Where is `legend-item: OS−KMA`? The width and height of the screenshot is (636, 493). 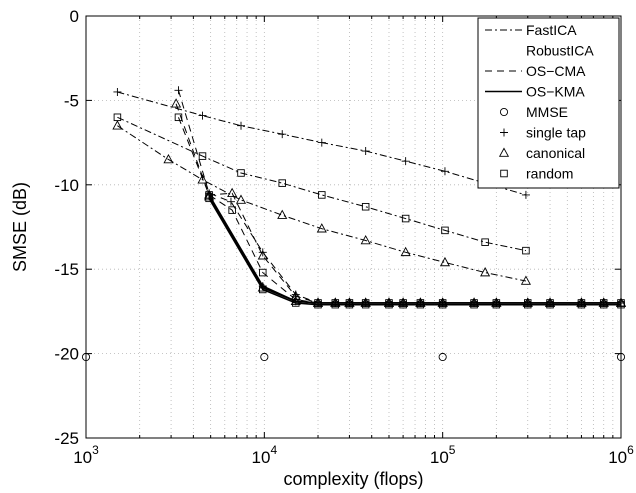
legend-item: OS−KMA is located at coordinates (535, 92).